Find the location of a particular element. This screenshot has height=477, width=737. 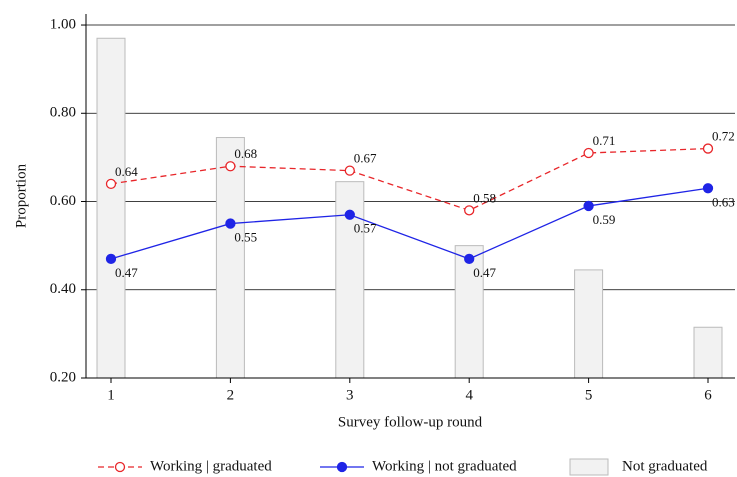

legend-label: Not graduated is located at coordinates (665, 466).